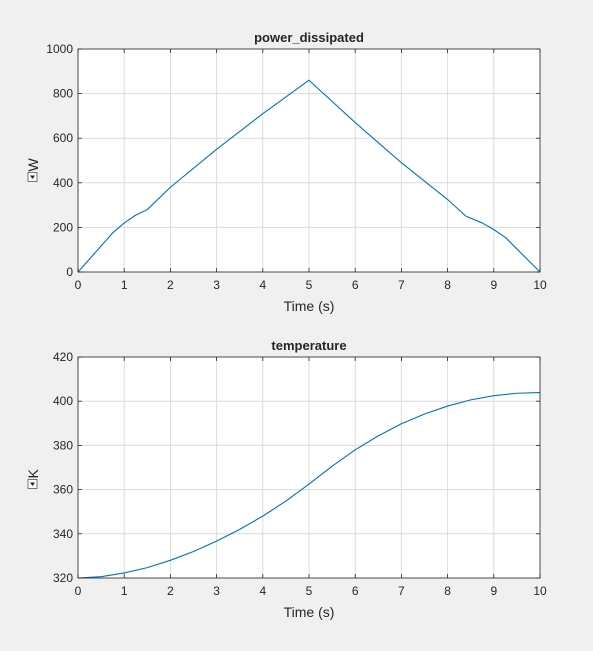 Image resolution: width=593 pixels, height=651 pixels. What do you see at coordinates (124, 591) in the screenshot?
I see `chart2-x-tick-label-1: 1` at bounding box center [124, 591].